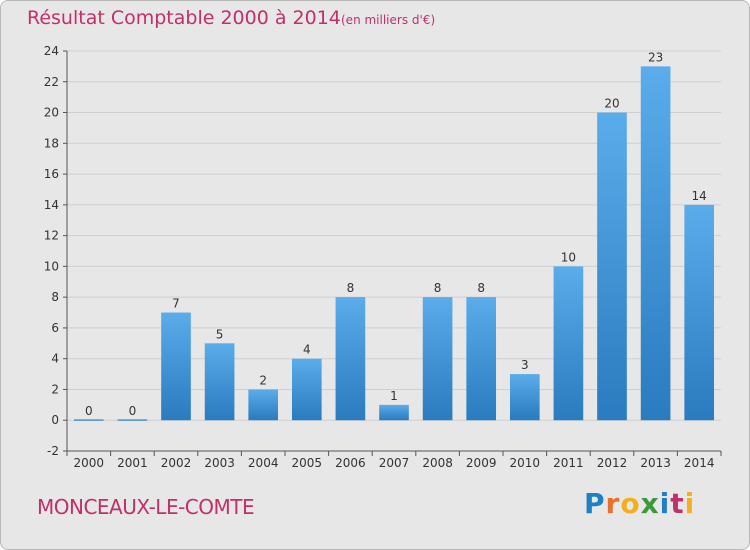 Image resolution: width=750 pixels, height=550 pixels. I want to click on x-tick-label: 2009, so click(481, 463).